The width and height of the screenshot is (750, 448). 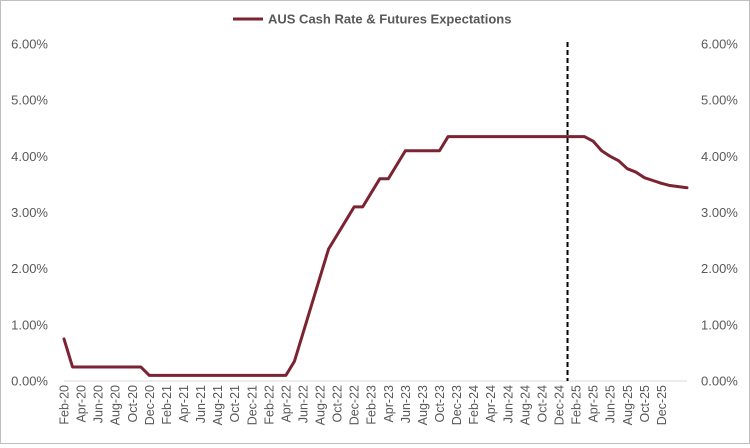 What do you see at coordinates (719, 324) in the screenshot?
I see `y-tick-label-right: 1.00%` at bounding box center [719, 324].